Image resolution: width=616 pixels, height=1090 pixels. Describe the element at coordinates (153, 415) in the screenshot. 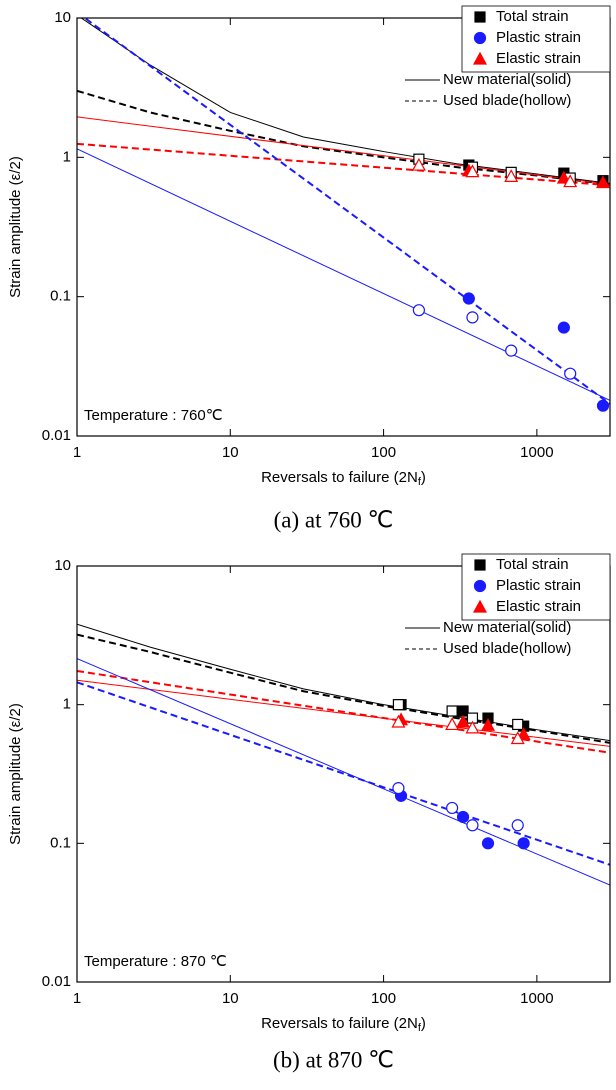

I see `annotation: Temperature : 760℃` at that location.